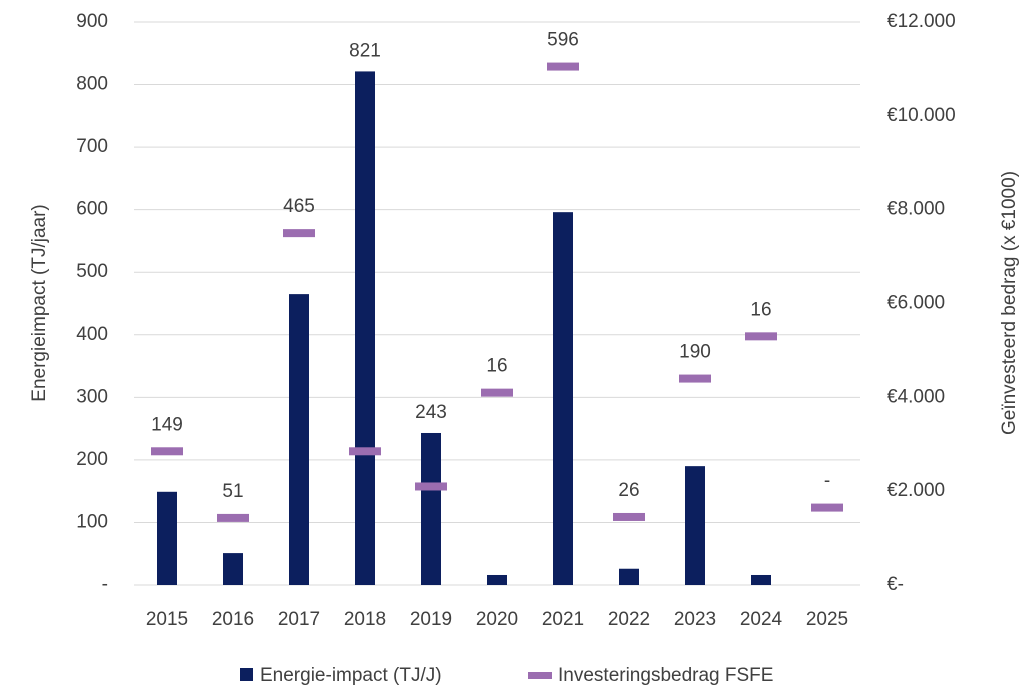 The width and height of the screenshot is (1029, 689). Describe the element at coordinates (105, 584) in the screenshot. I see `y-tick-label: -` at that location.